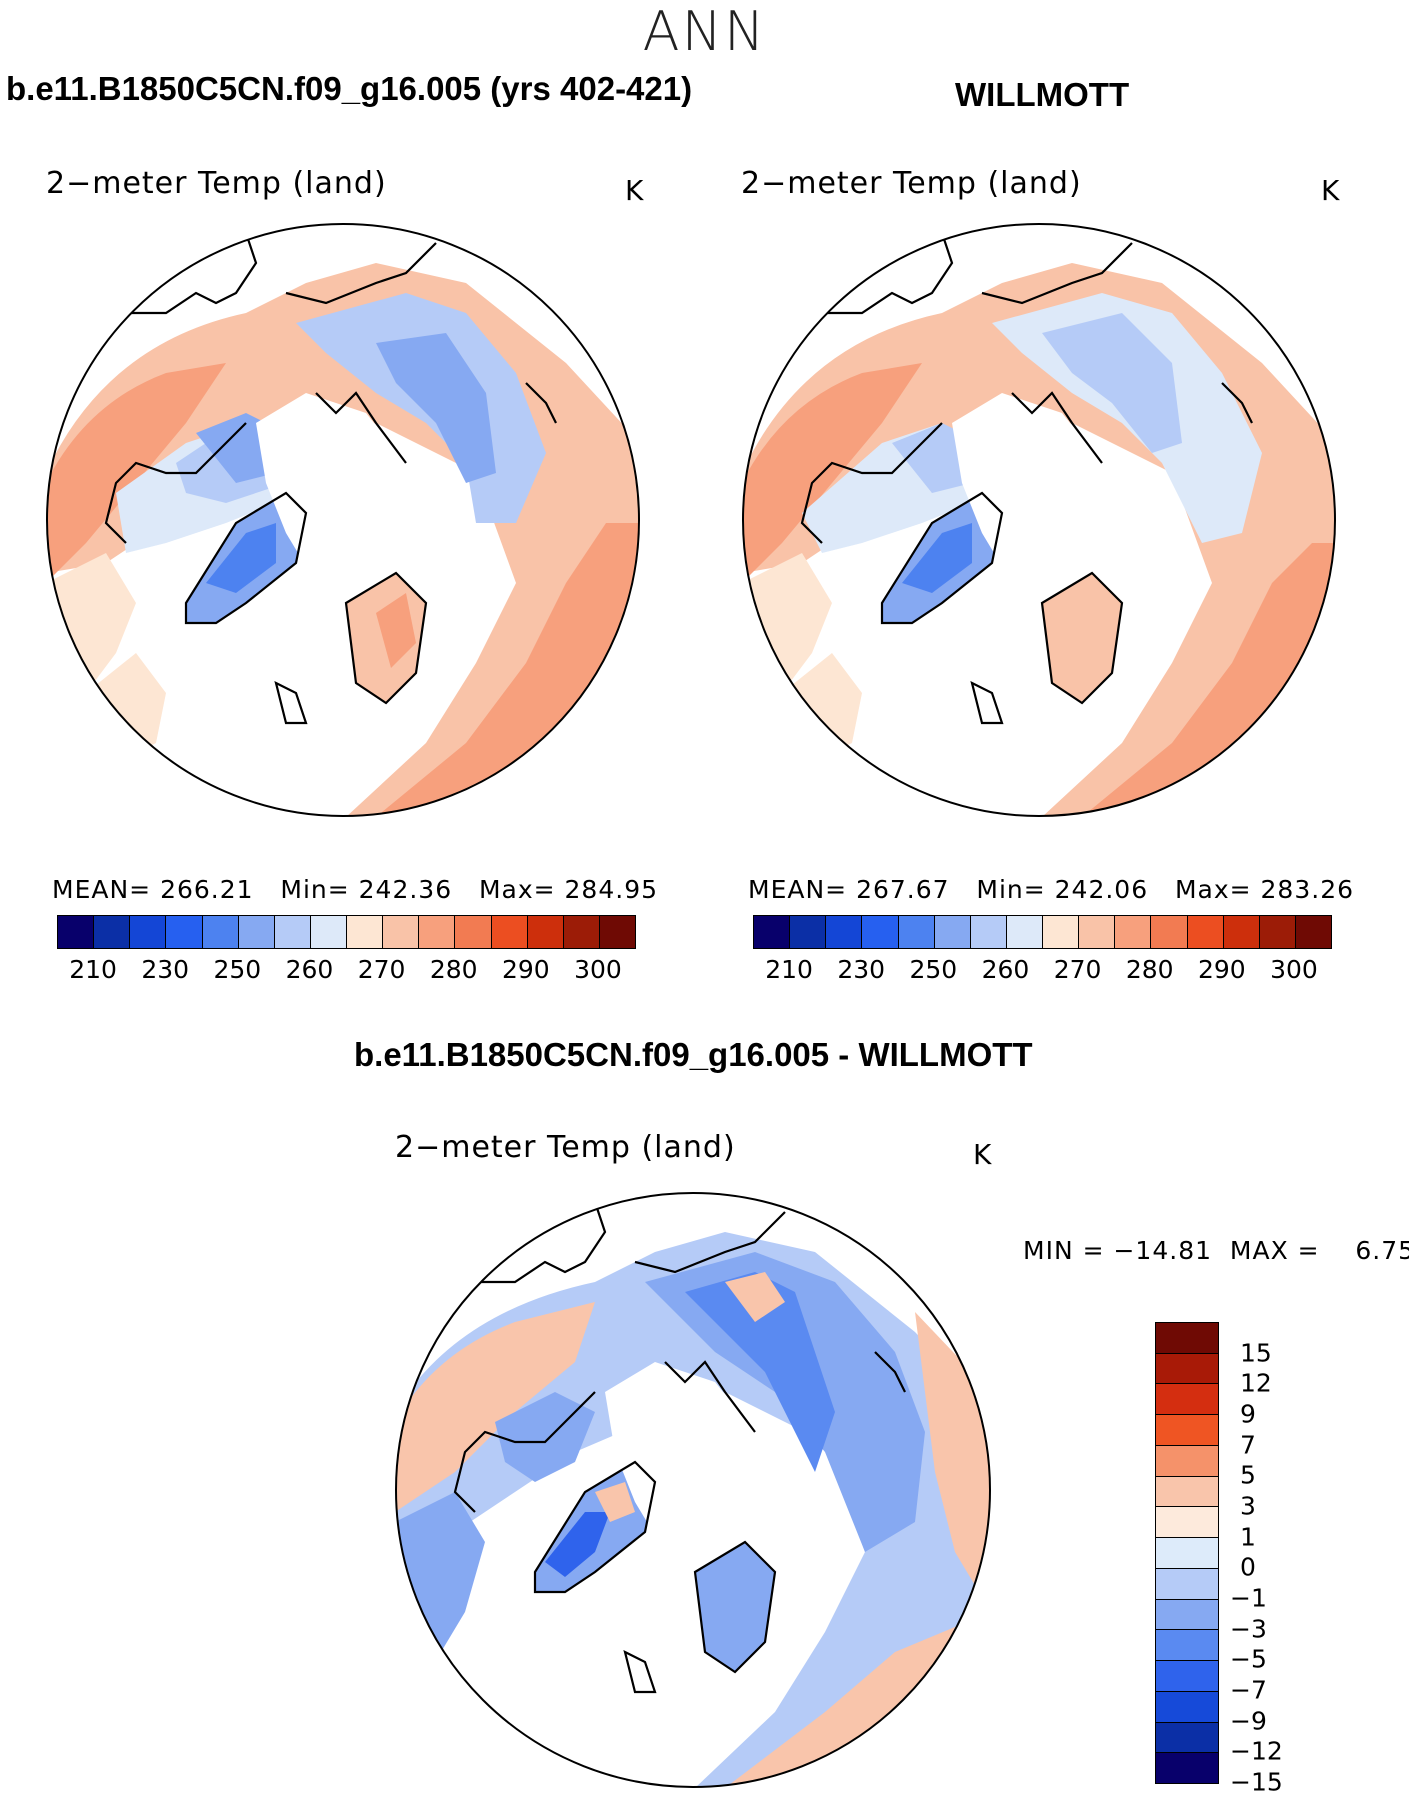 Image resolution: width=1409 pixels, height=1800 pixels. I want to click on diff-stats: MIN = −14.81 MAX = 6.75, so click(1216, 1250).